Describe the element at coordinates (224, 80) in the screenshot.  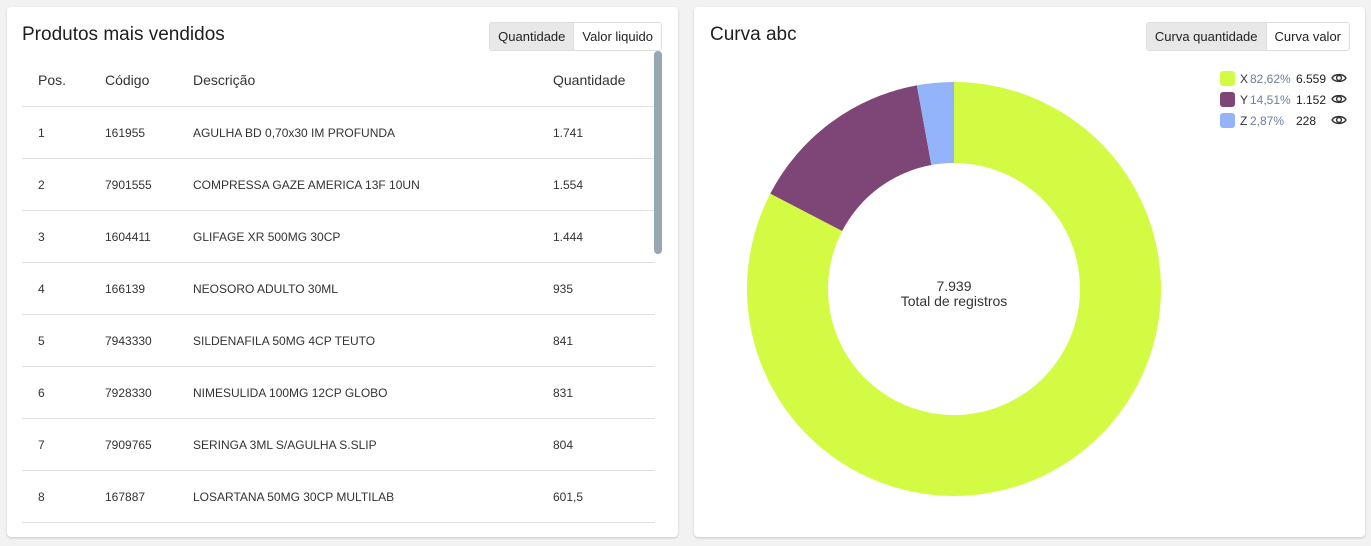
I see `column-header-description: Descrição` at that location.